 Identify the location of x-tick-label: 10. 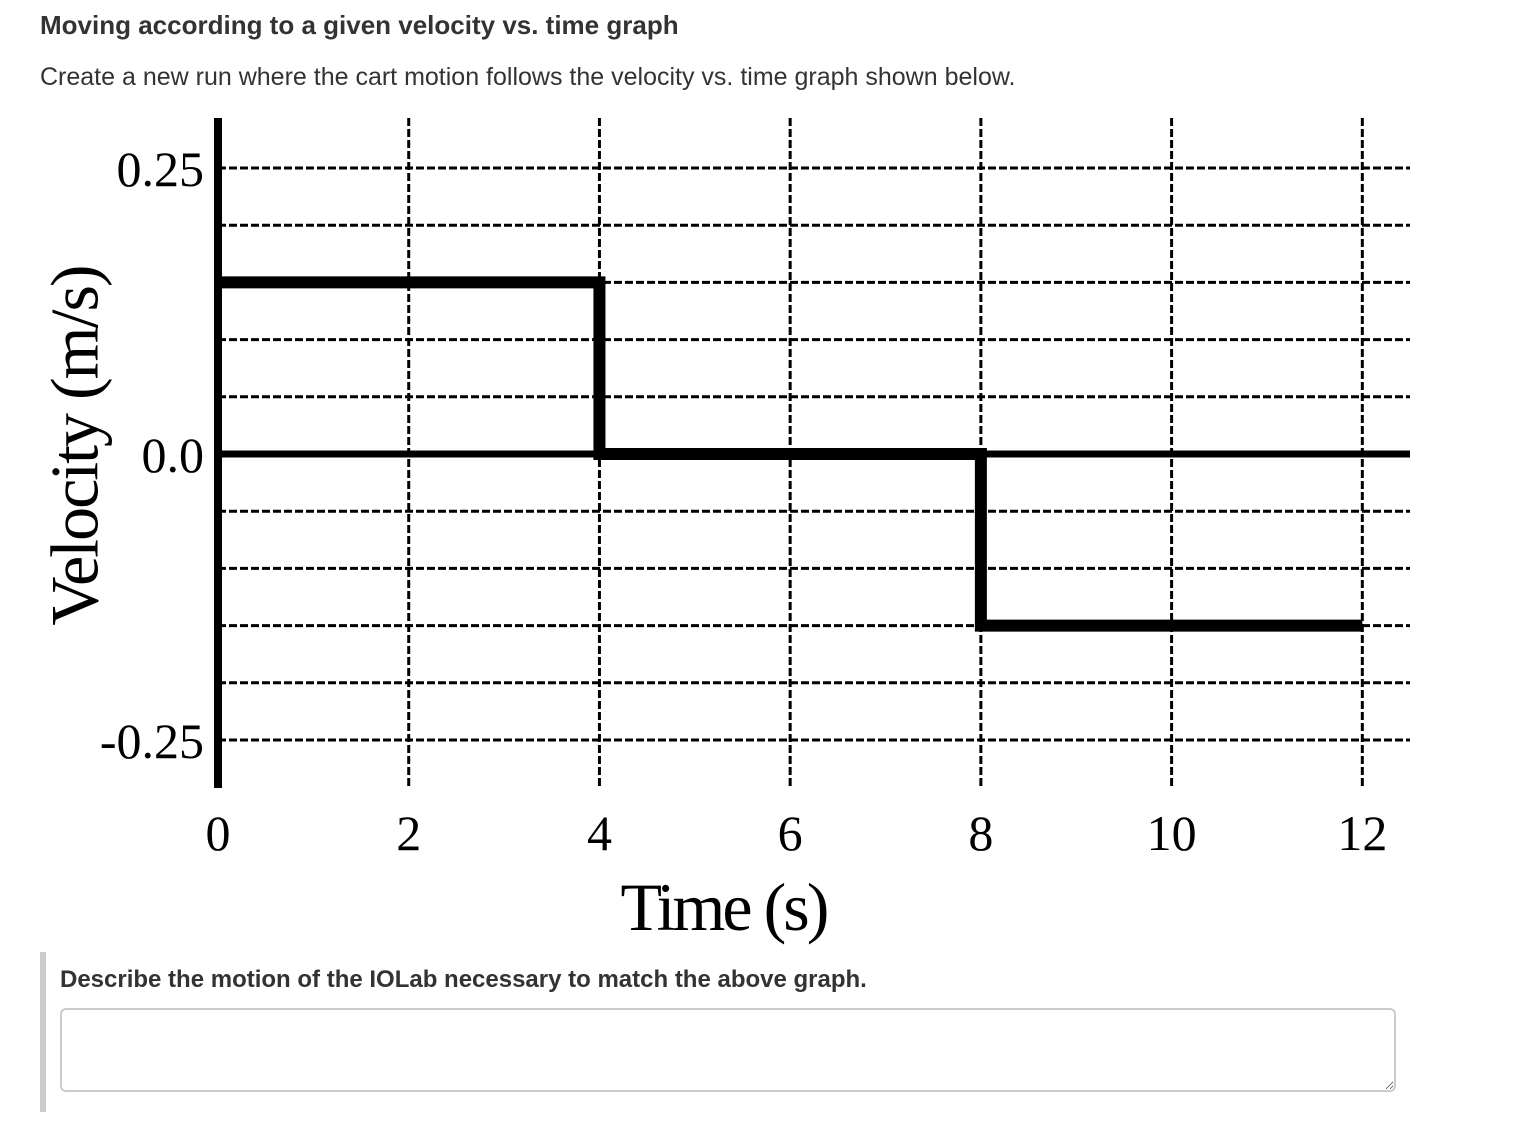
(1172, 833).